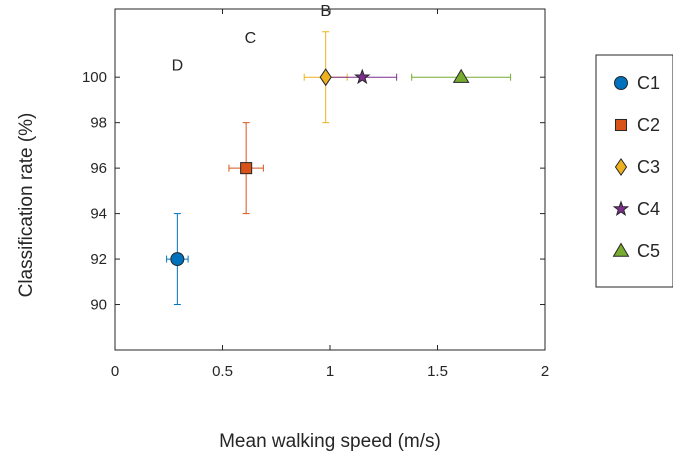  What do you see at coordinates (621, 249) in the screenshot?
I see `legend-marker-c5` at bounding box center [621, 249].